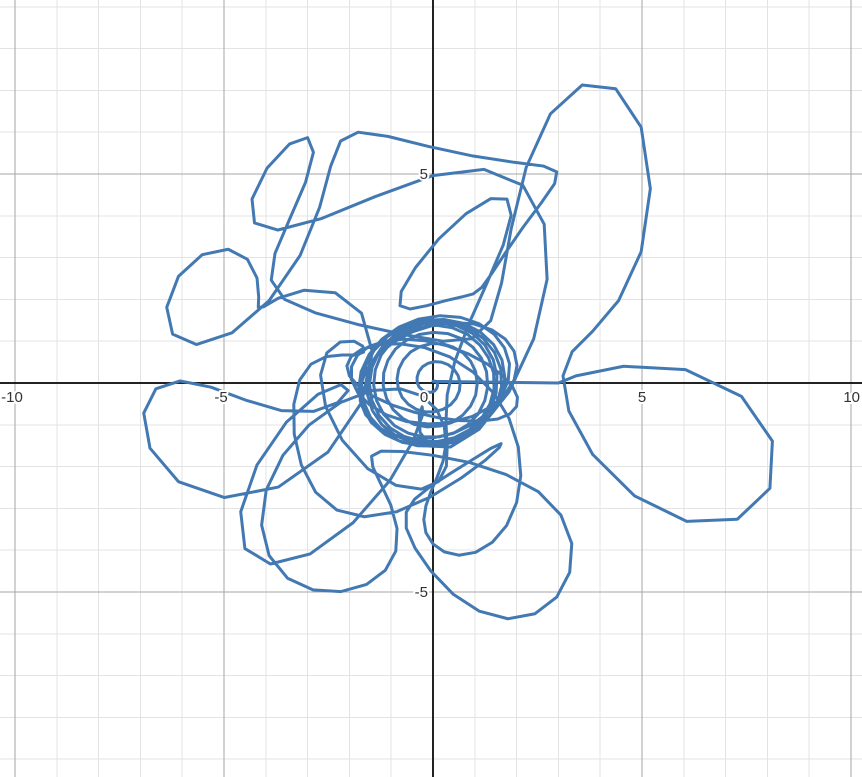  Describe the element at coordinates (421, 592) in the screenshot. I see `y-tick-label: -5` at that location.